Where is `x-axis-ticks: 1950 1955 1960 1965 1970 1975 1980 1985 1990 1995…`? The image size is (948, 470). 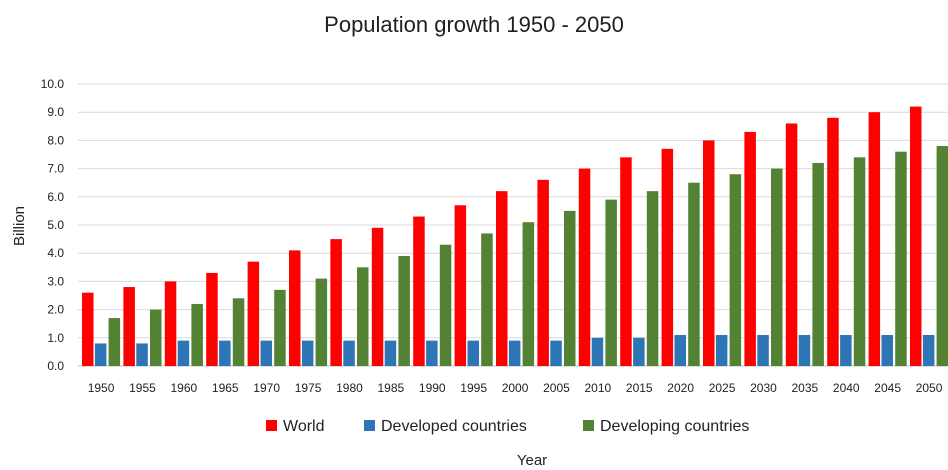
x-axis-ticks: 1950 1955 1960 1965 1970 1975 1980 1985 1990 1995… is located at coordinates (515, 388).